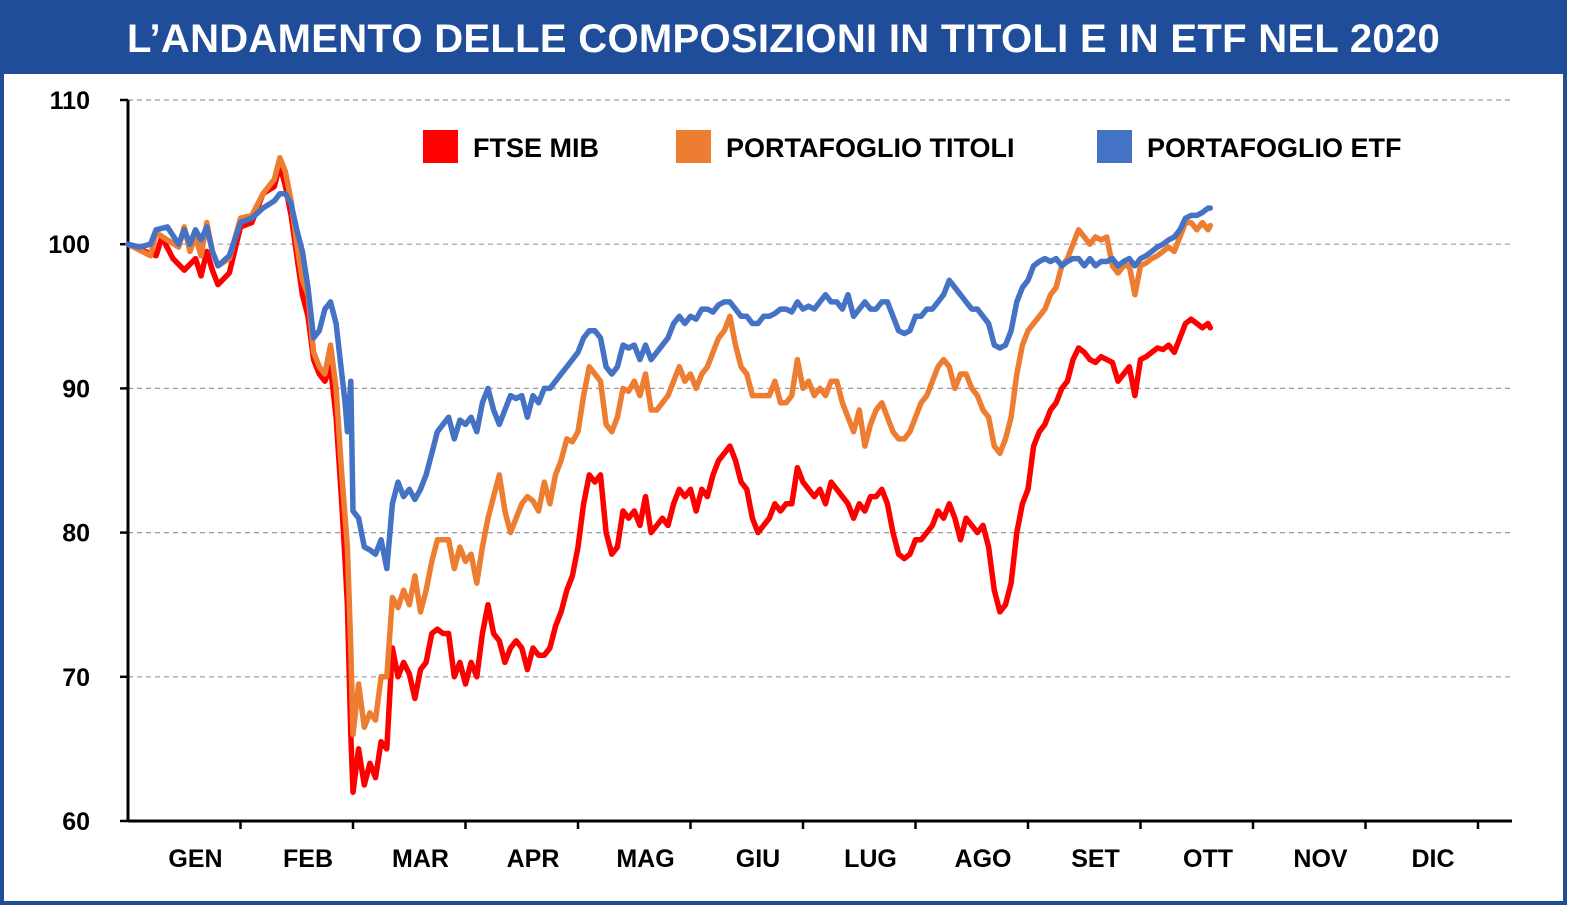  Describe the element at coordinates (870, 859) in the screenshot. I see `x-tick-label: LUG` at that location.